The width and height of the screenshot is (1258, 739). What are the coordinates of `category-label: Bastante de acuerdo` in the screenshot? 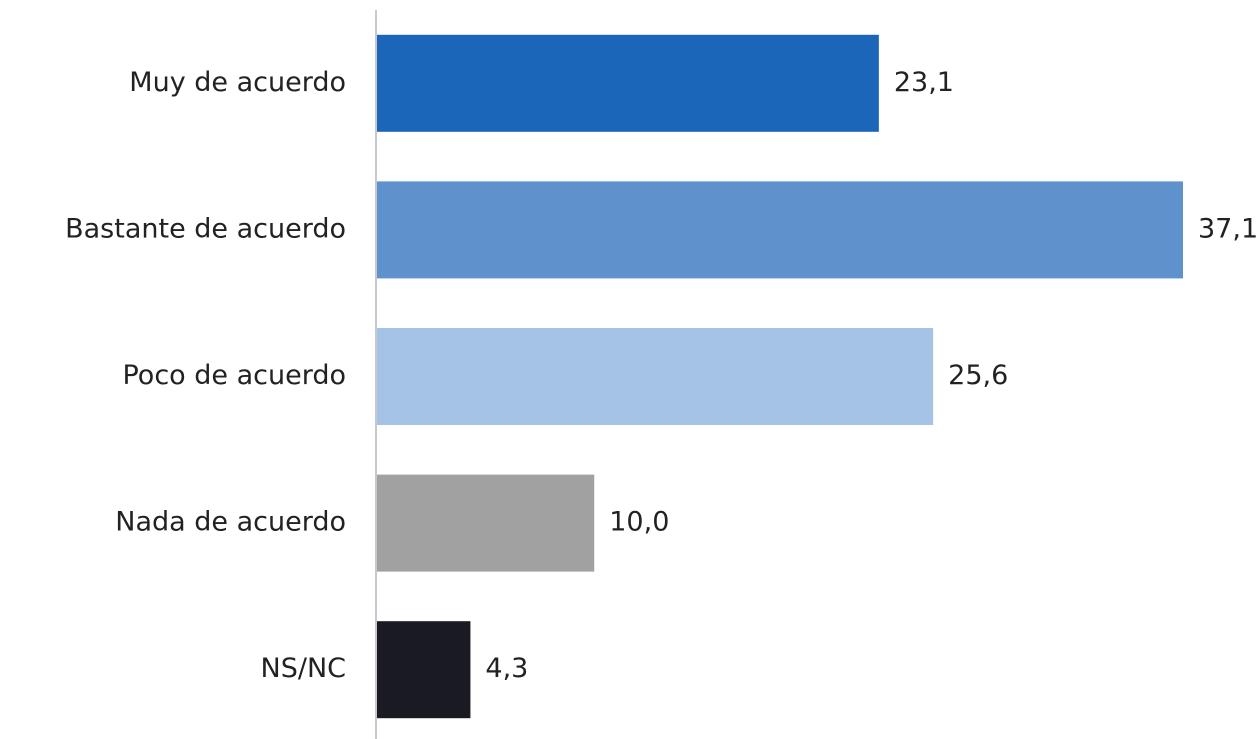 It's located at (205, 228).